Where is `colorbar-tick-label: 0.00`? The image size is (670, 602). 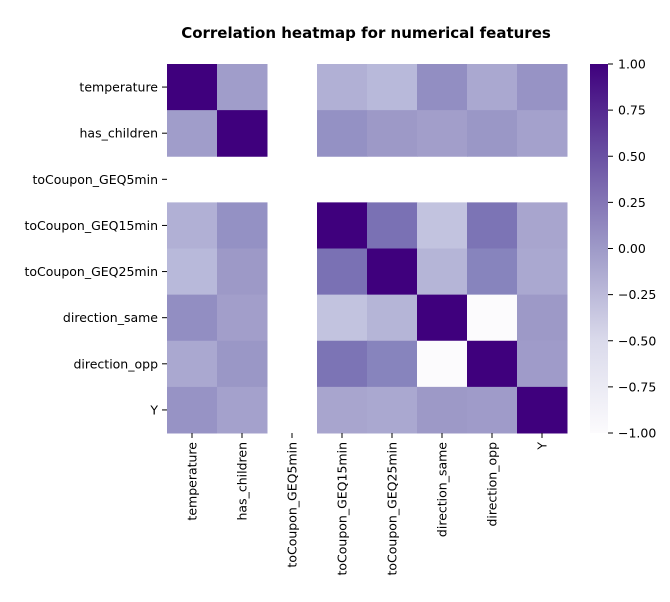
colorbar-tick-label: 0.00 is located at coordinates (632, 248).